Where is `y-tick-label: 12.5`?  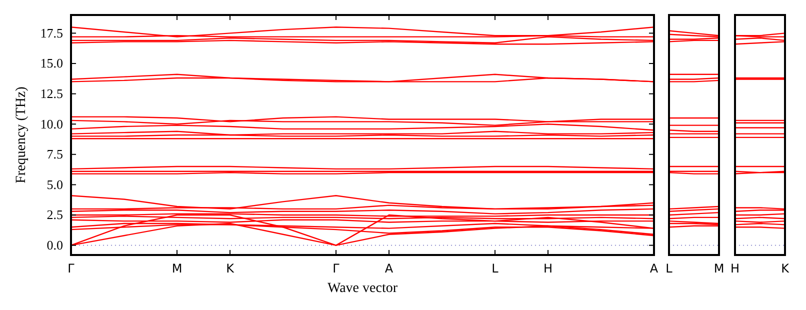 y-tick-label: 12.5 is located at coordinates (51, 93).